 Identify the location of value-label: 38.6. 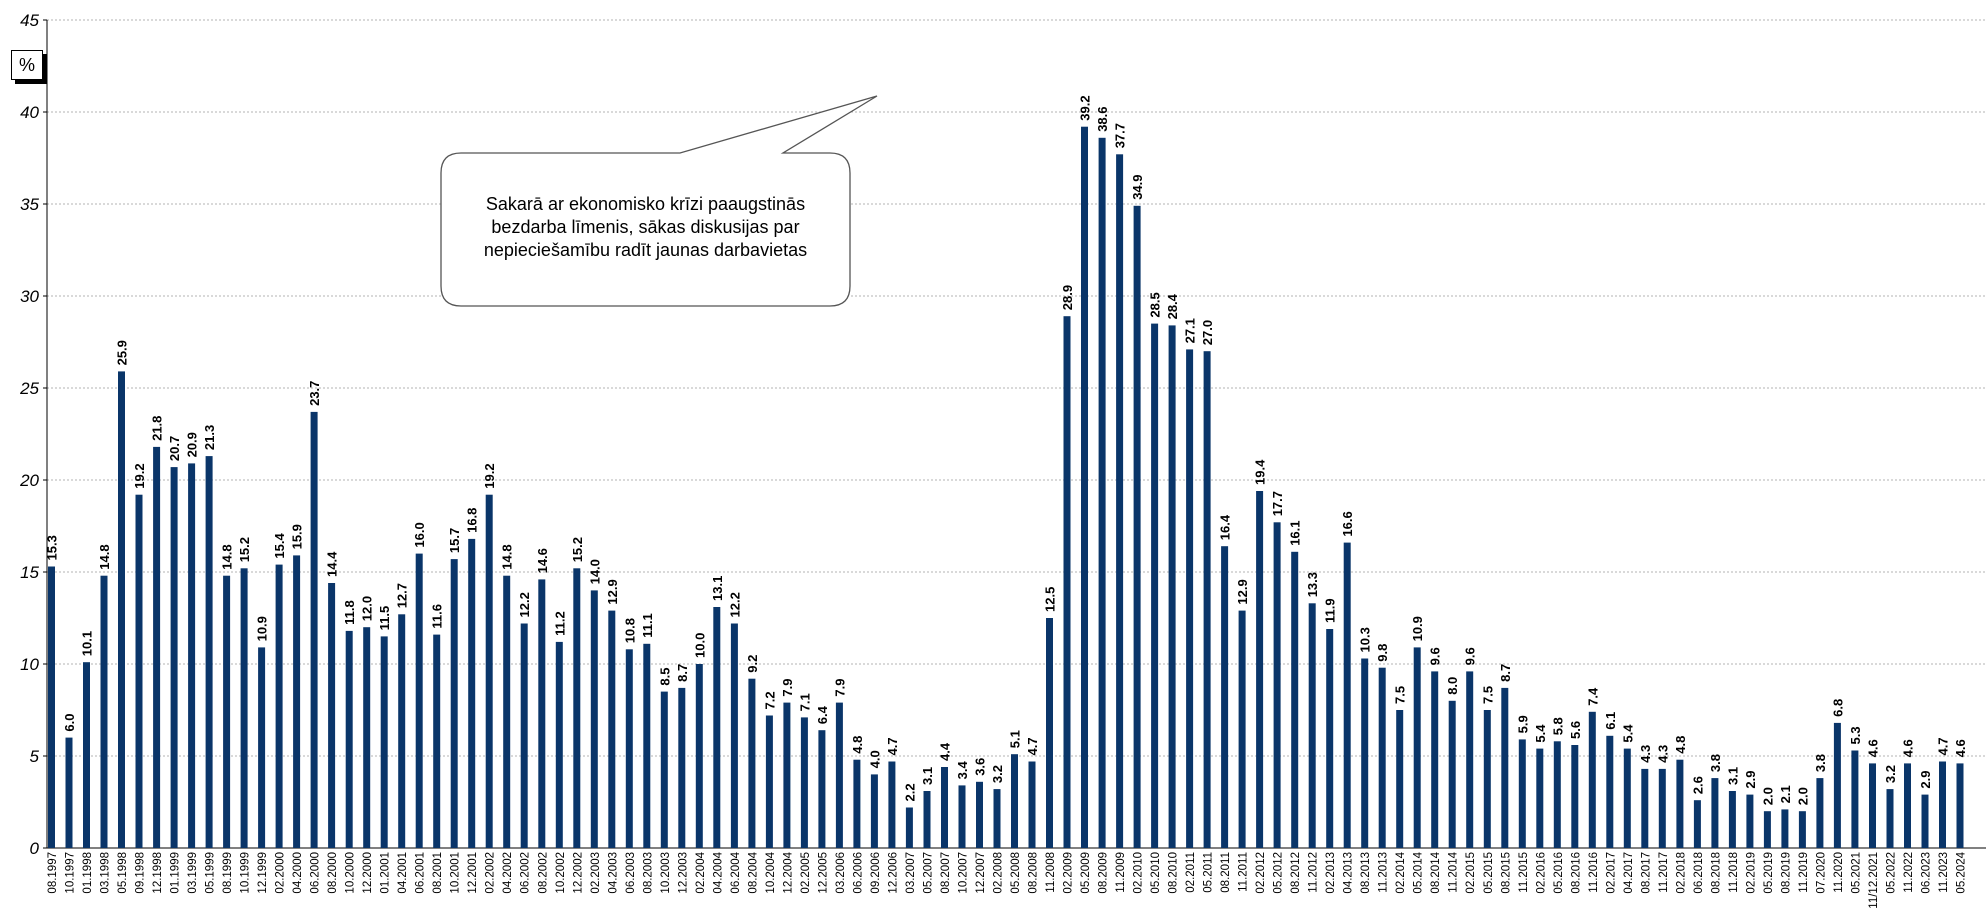
(1102, 118).